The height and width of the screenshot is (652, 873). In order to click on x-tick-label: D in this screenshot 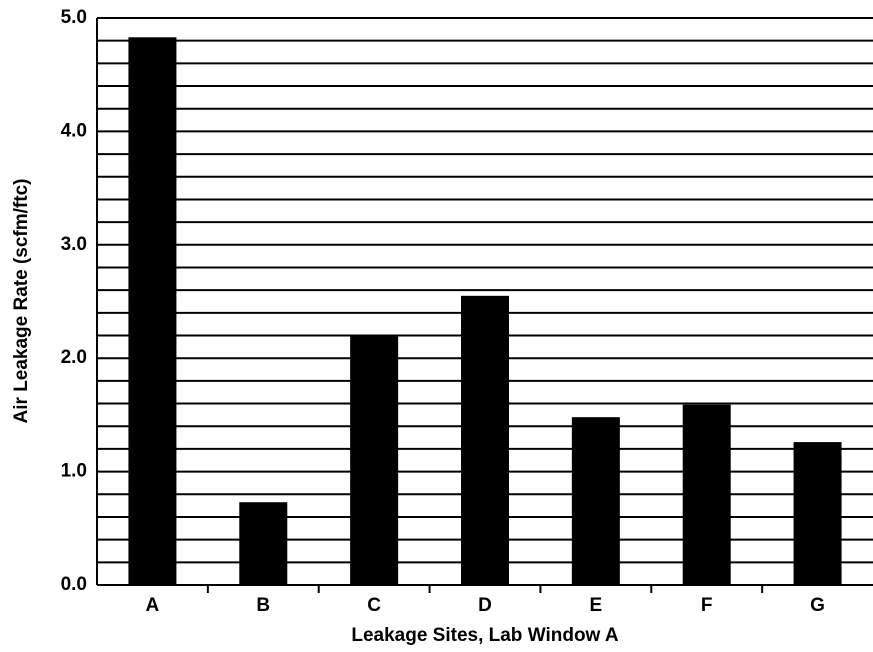, I will do `click(485, 605)`.